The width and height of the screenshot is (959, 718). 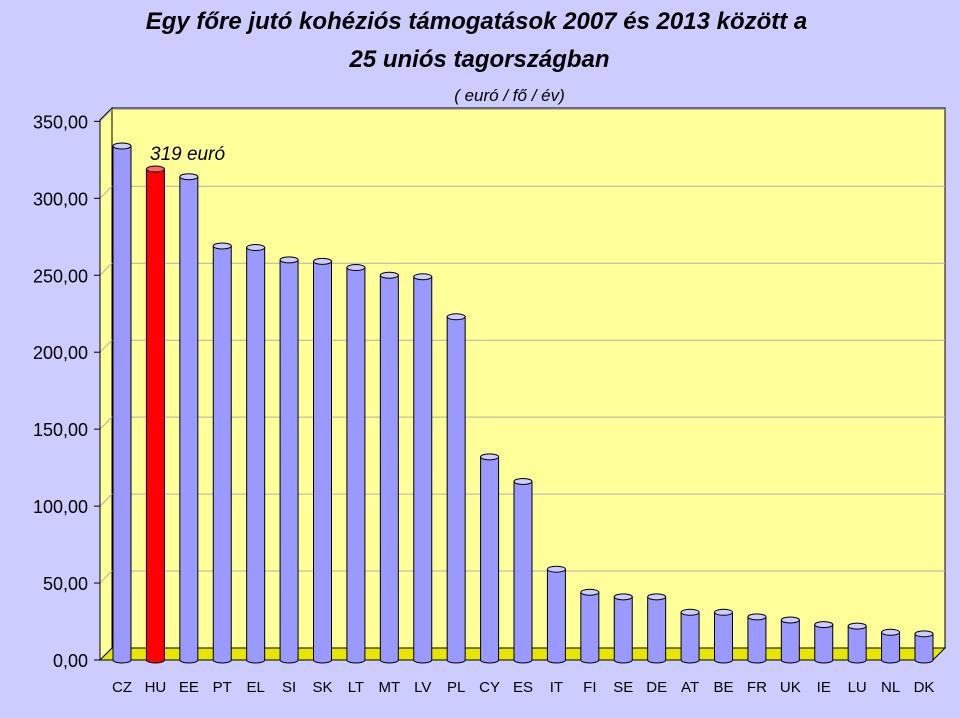 What do you see at coordinates (757, 687) in the screenshot?
I see `x-tick-label-FR: FR` at bounding box center [757, 687].